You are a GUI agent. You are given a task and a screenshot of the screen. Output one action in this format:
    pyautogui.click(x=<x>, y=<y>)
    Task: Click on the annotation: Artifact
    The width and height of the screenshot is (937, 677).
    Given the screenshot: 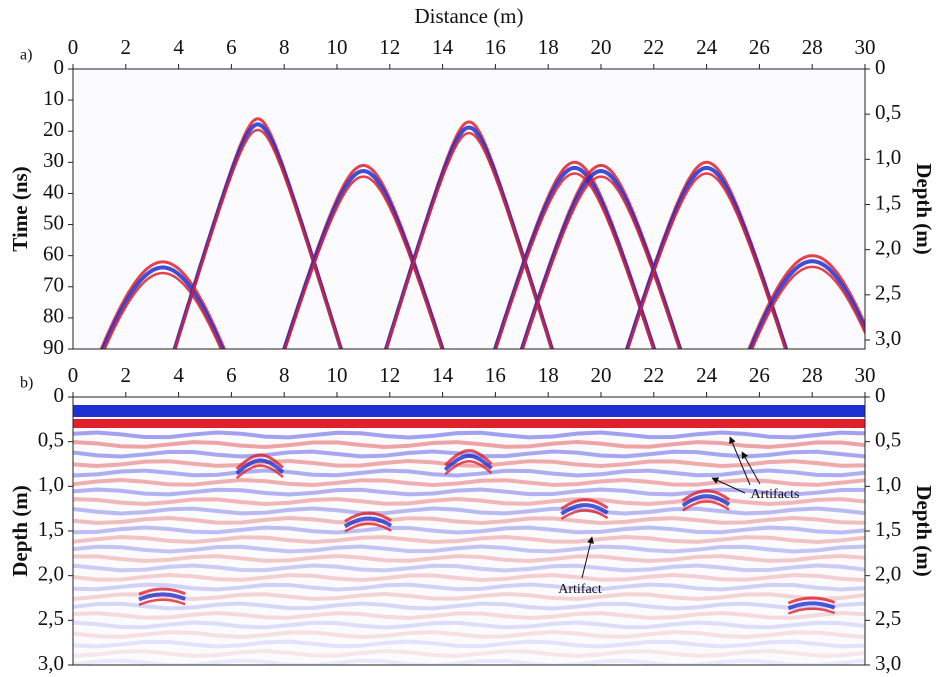 What is the action you would take?
    pyautogui.click(x=580, y=589)
    